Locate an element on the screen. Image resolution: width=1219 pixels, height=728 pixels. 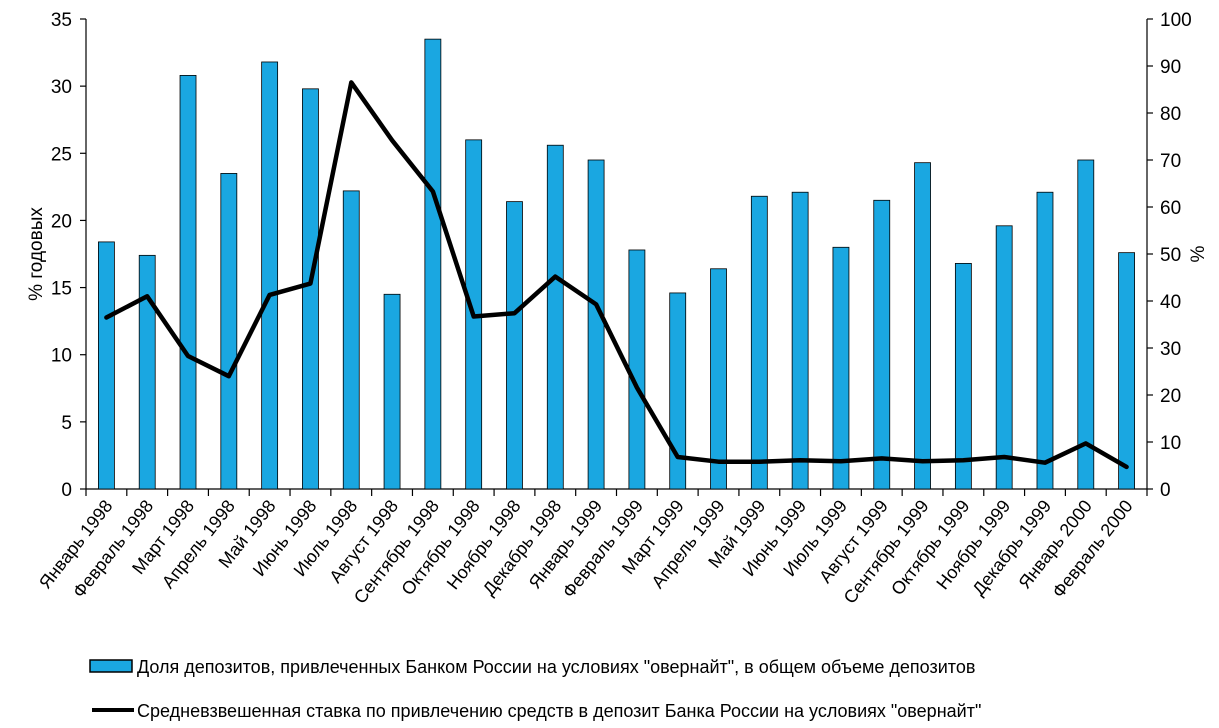
right-axis-title: % is located at coordinates (1198, 253).